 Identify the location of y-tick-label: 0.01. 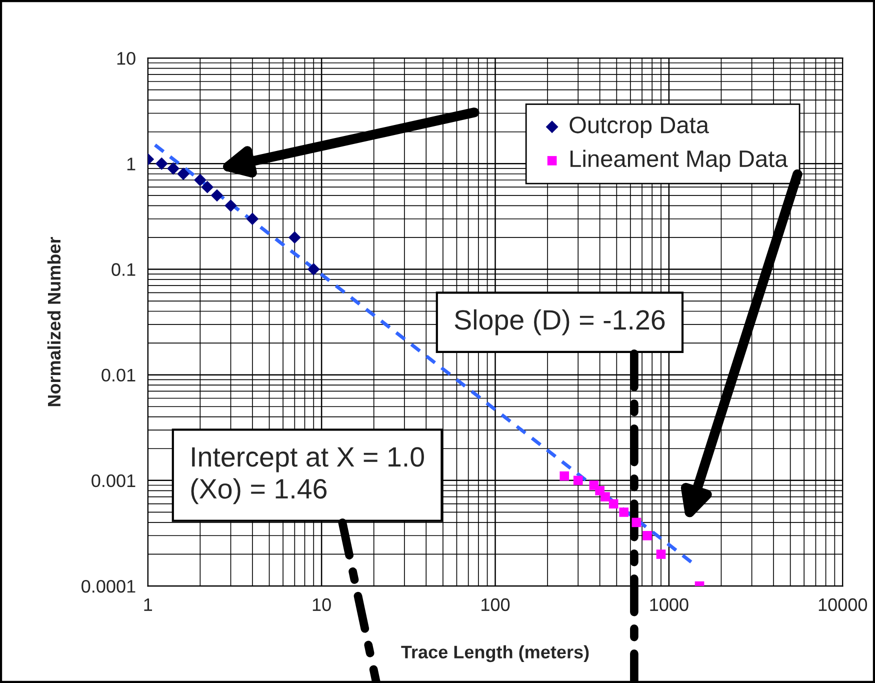
(119, 375).